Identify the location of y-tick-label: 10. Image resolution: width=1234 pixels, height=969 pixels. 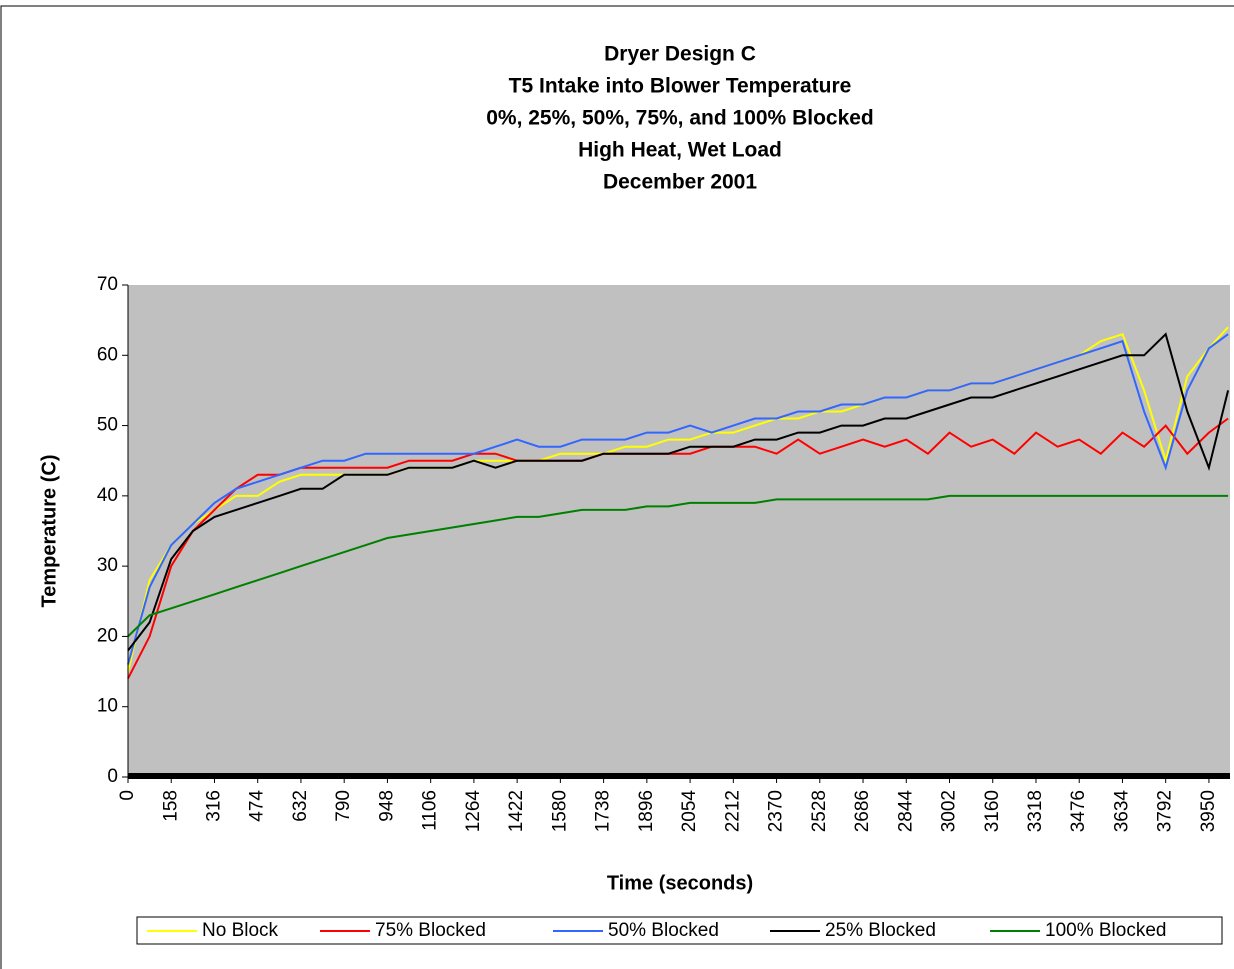
(107, 706).